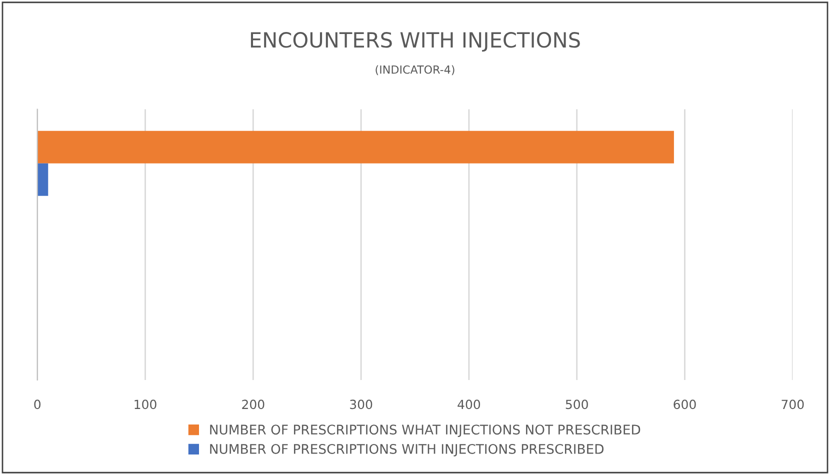 Image resolution: width=830 pixels, height=475 pixels. I want to click on x-tick-label: 300, so click(361, 405).